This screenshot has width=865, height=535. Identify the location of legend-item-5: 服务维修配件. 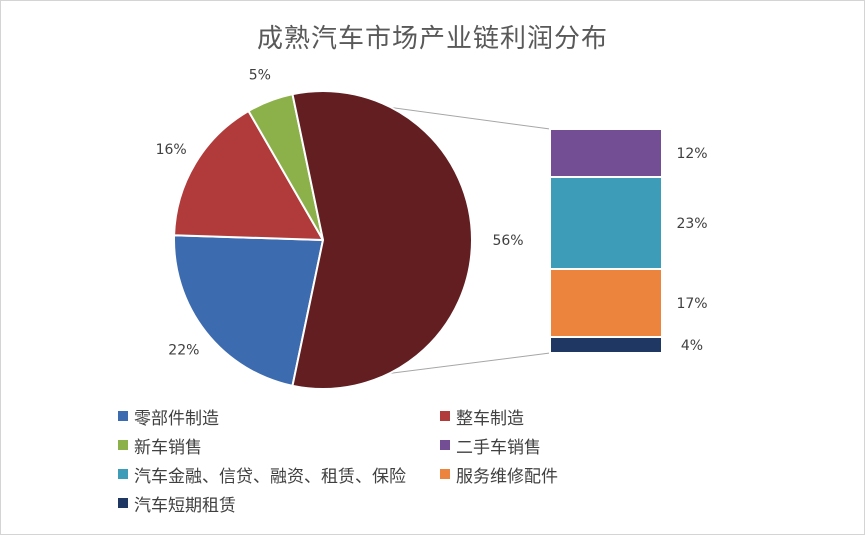
(540, 474).